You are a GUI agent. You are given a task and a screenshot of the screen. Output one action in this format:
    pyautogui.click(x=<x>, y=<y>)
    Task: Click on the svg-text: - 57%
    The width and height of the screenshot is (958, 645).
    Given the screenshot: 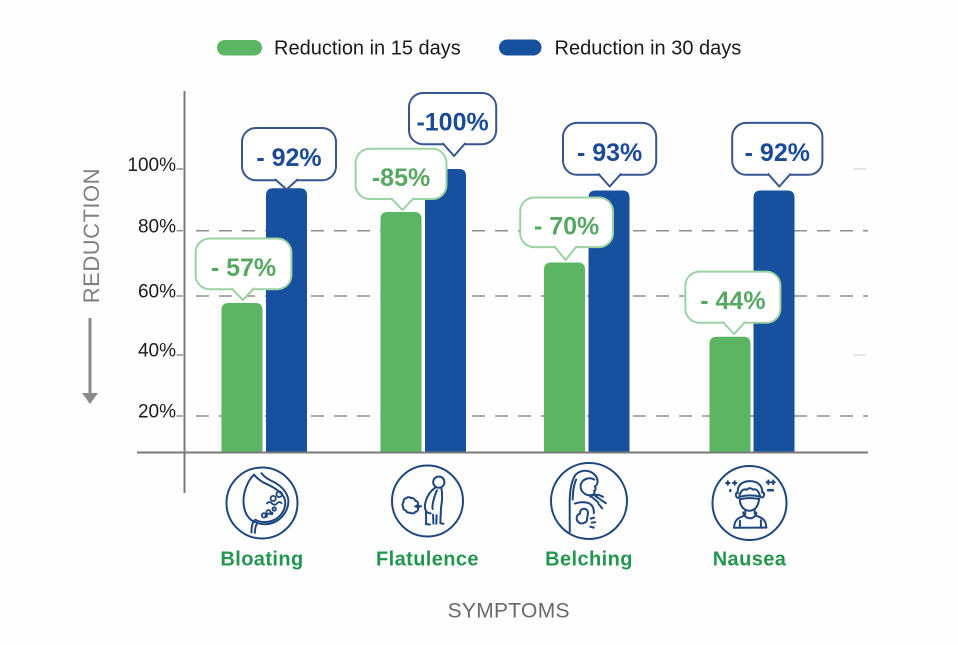 What is the action you would take?
    pyautogui.click(x=243, y=268)
    